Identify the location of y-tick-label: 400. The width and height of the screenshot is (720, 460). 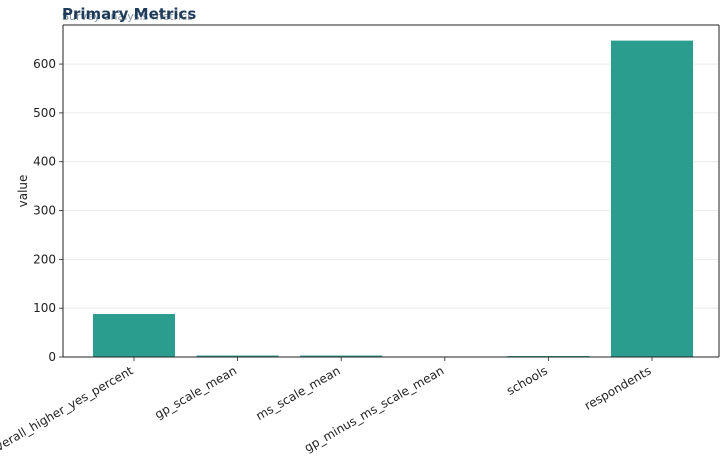
(44, 162).